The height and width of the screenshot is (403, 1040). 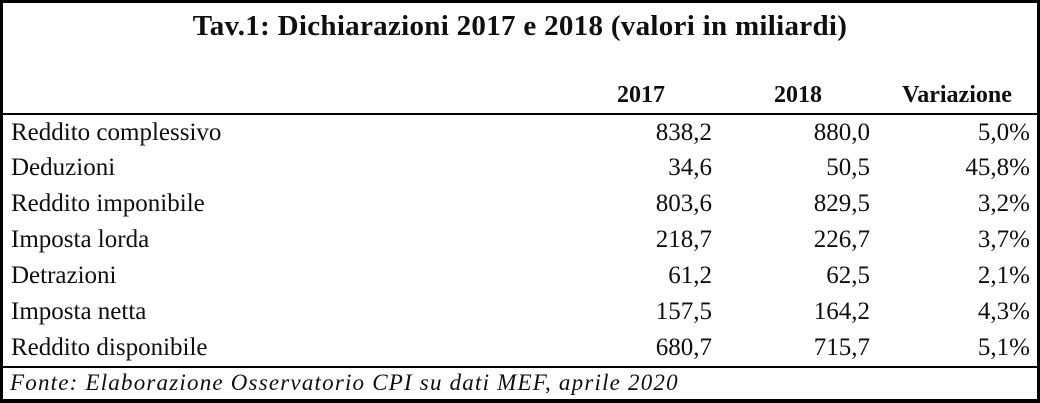 I want to click on table-row: Deduzioni 34,6 50,5 45,8%, so click(x=520, y=168).